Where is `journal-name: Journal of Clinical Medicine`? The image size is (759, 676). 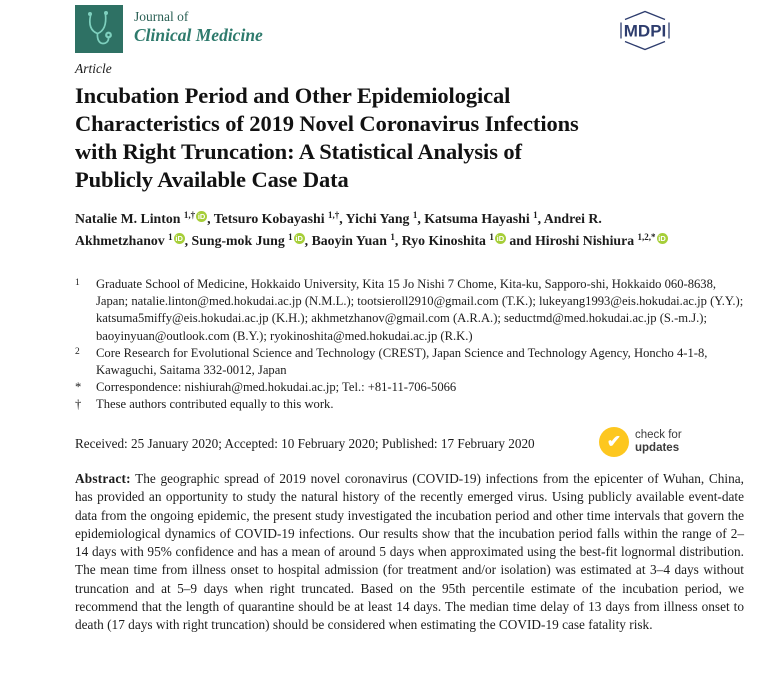 journal-name: Journal of Clinical Medicine is located at coordinates (198, 27).